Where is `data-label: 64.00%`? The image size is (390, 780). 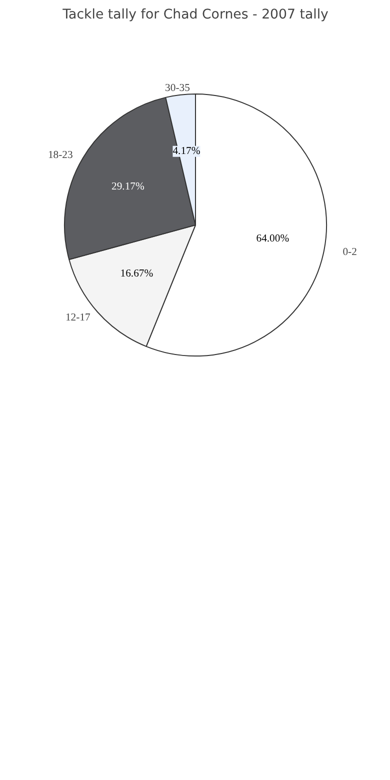 data-label: 64.00% is located at coordinates (273, 239).